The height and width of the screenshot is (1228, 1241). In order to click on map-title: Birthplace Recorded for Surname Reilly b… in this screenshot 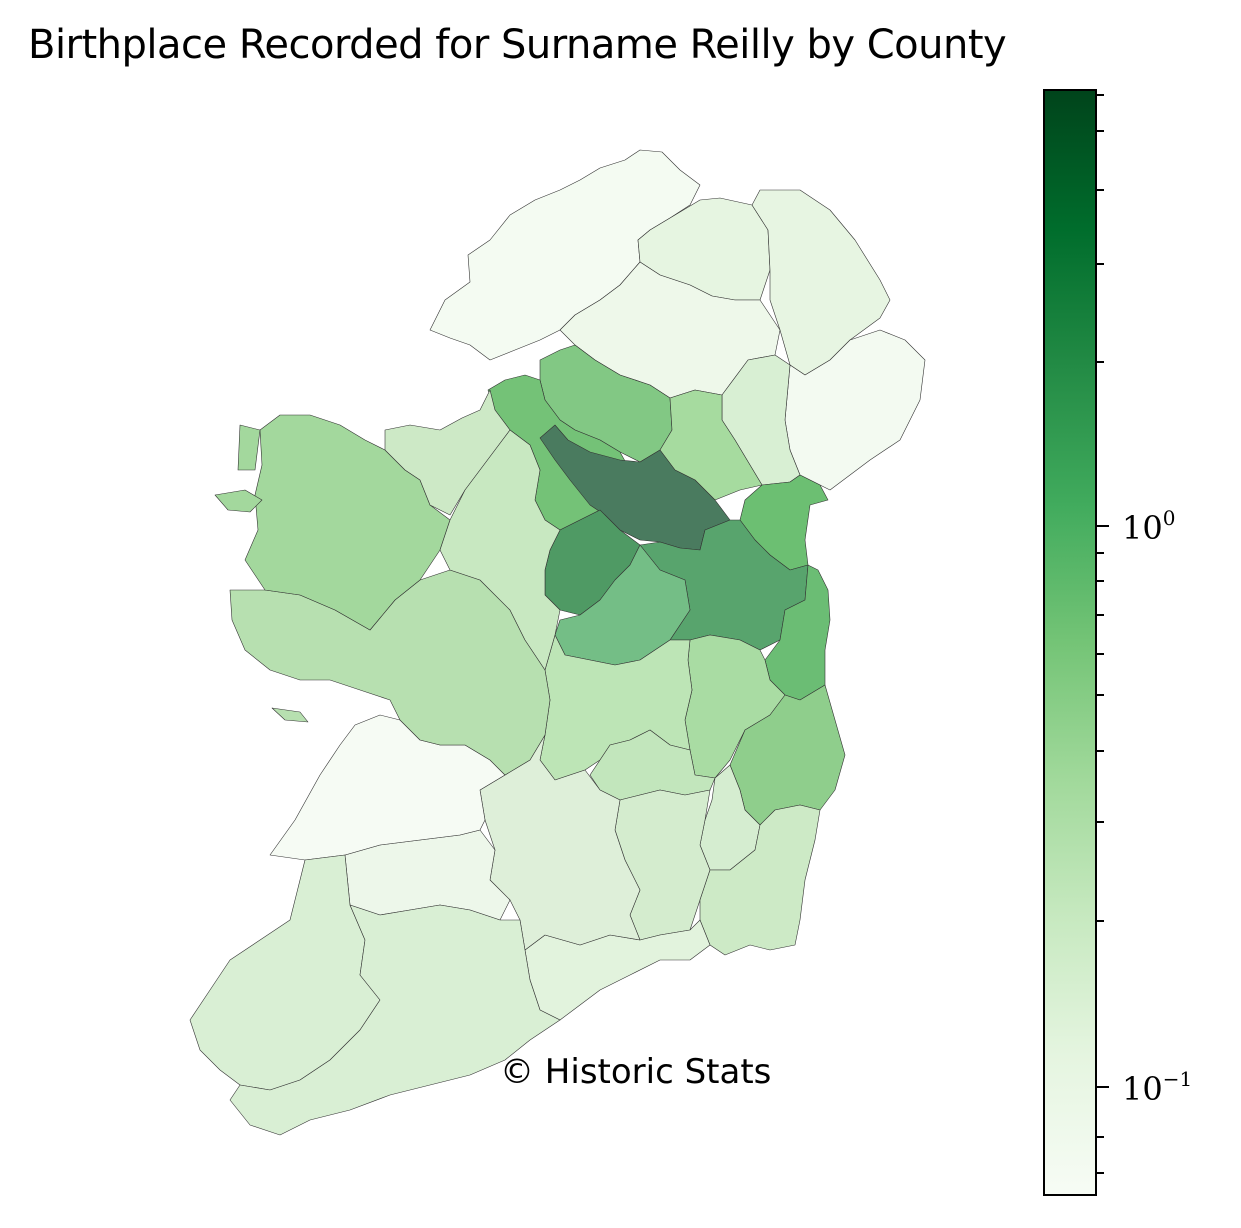, I will do `click(517, 45)`.